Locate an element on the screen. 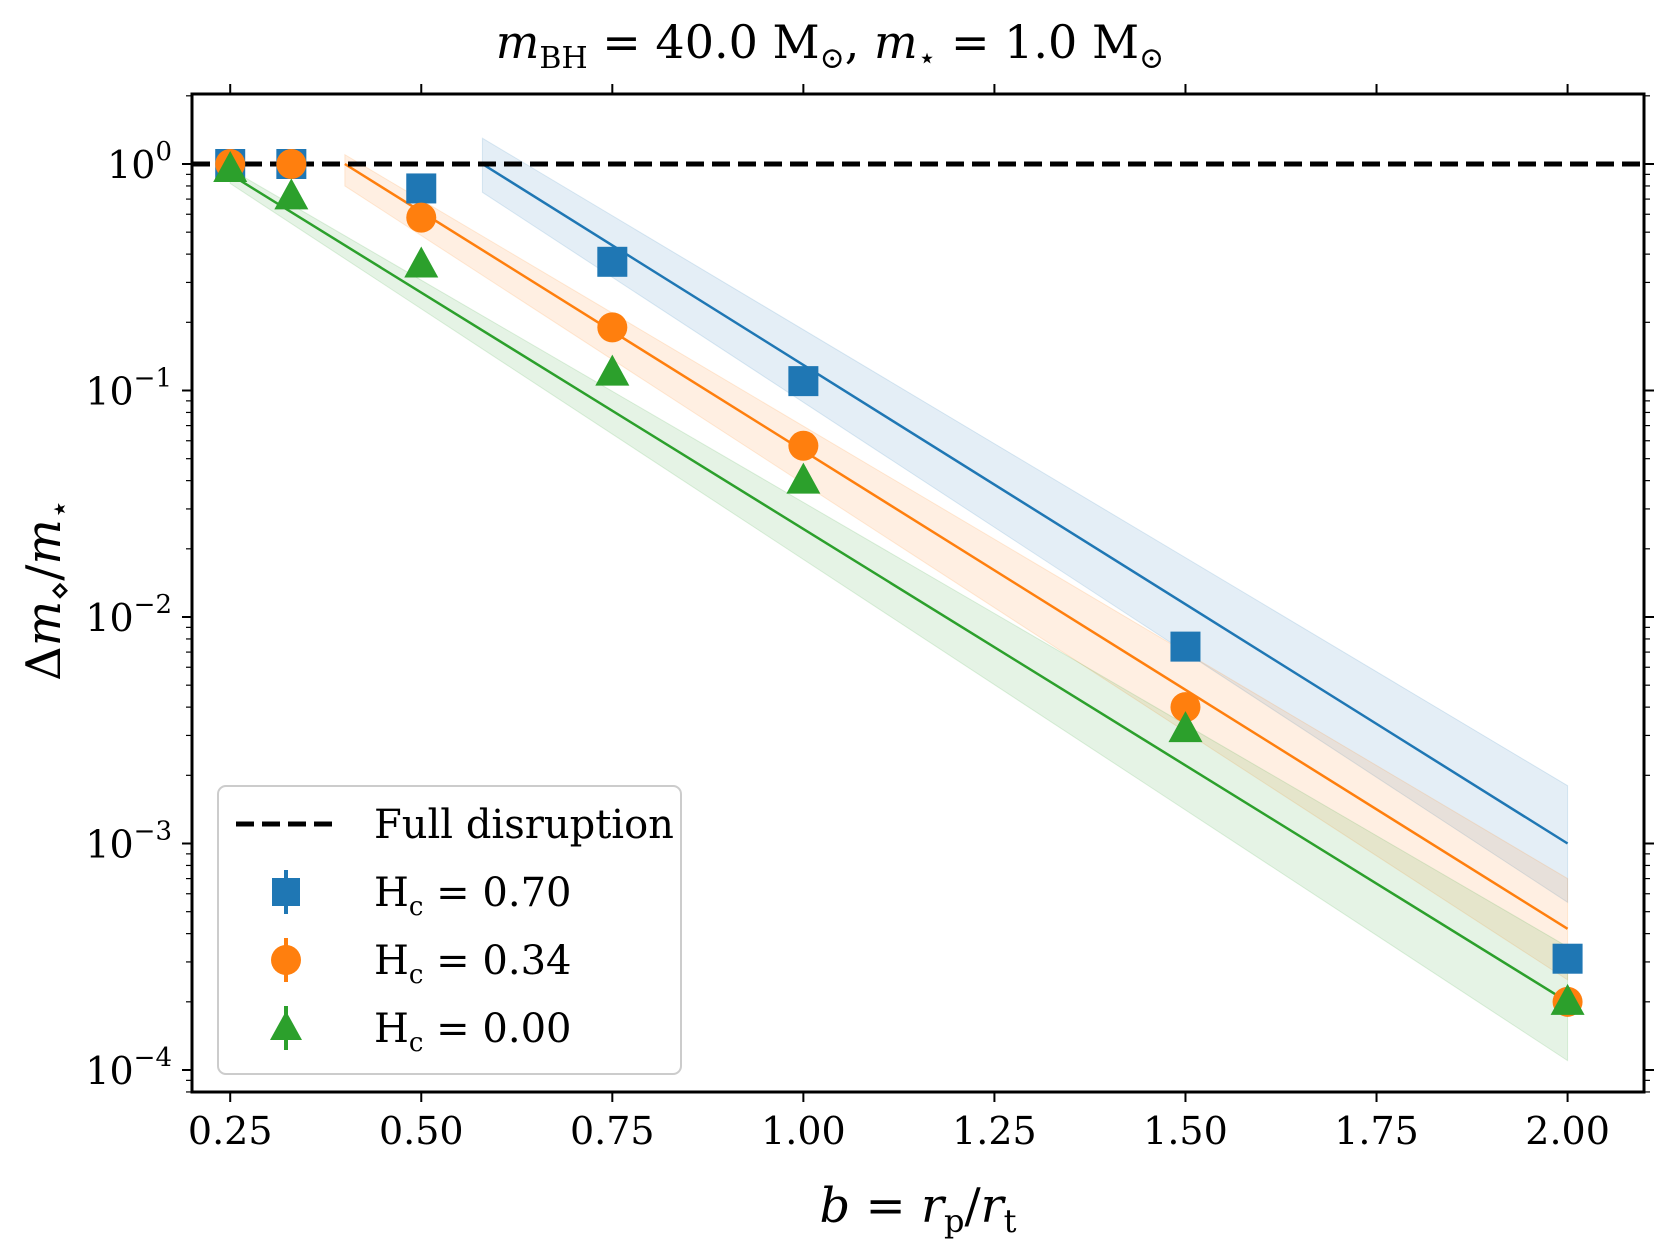 The height and width of the screenshot is (1246, 1661). legend-marker-circle is located at coordinates (286, 960).